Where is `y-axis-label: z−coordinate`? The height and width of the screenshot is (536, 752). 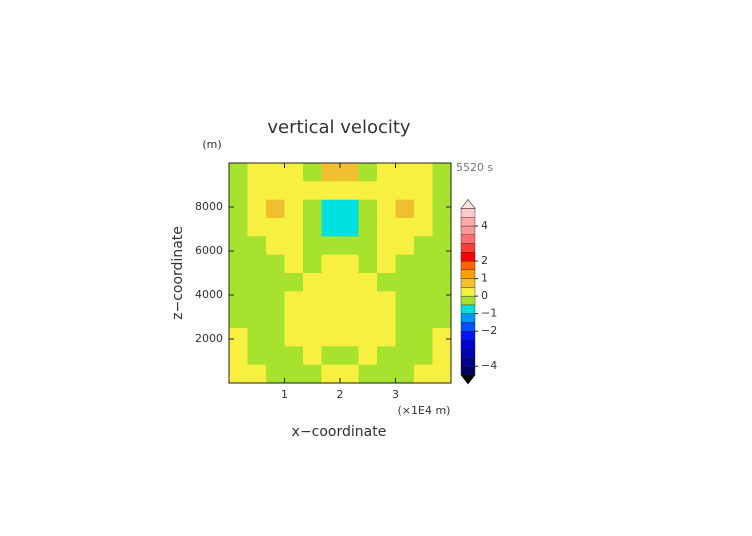
y-axis-label: z−coordinate is located at coordinates (178, 273).